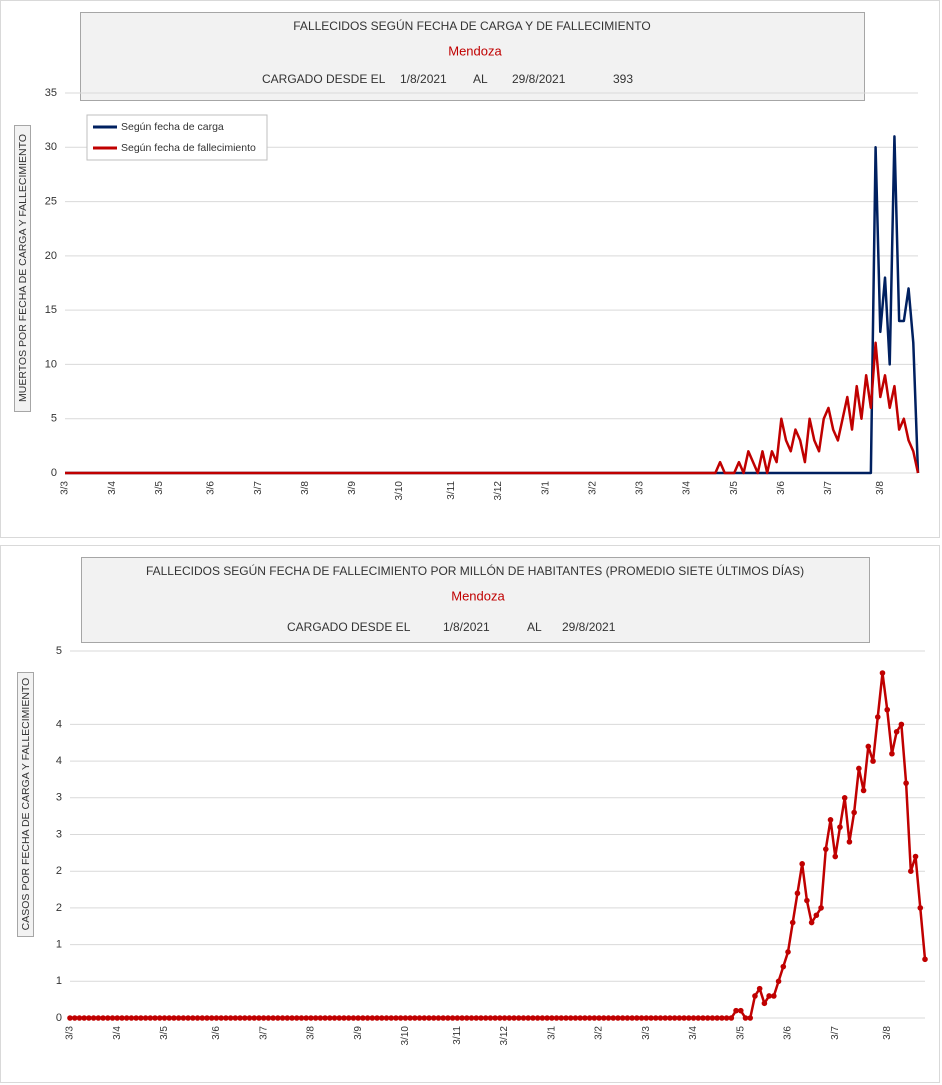 This screenshot has width=942, height=1085. What do you see at coordinates (51, 93) in the screenshot?
I see `y-tick-label: 35` at bounding box center [51, 93].